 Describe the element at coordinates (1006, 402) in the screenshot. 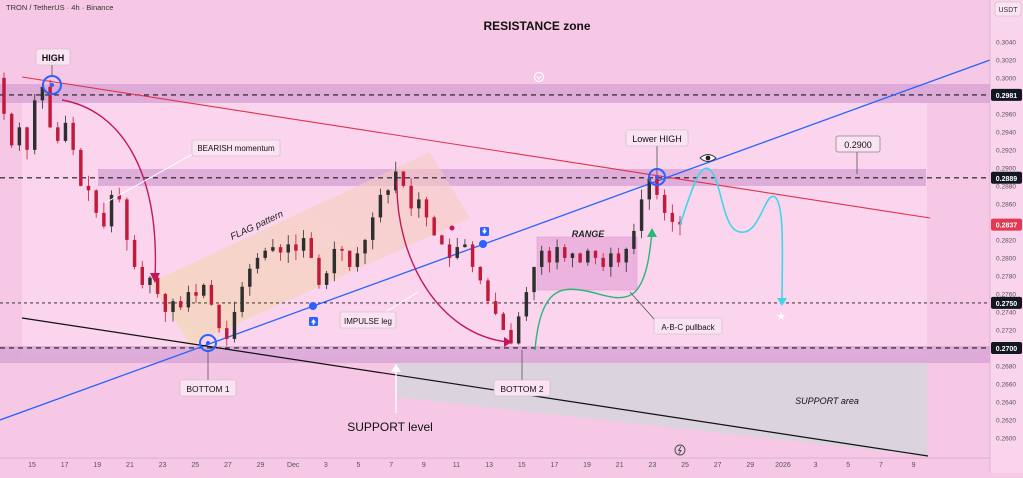

I see `y-tick-label: 0.2640` at that location.